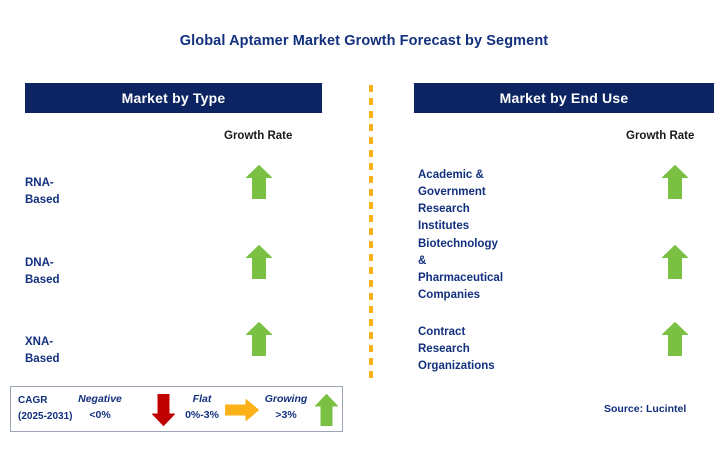 The height and width of the screenshot is (452, 728). What do you see at coordinates (45, 416) in the screenshot?
I see `legend-cagr-period: (2025-2031)` at bounding box center [45, 416].